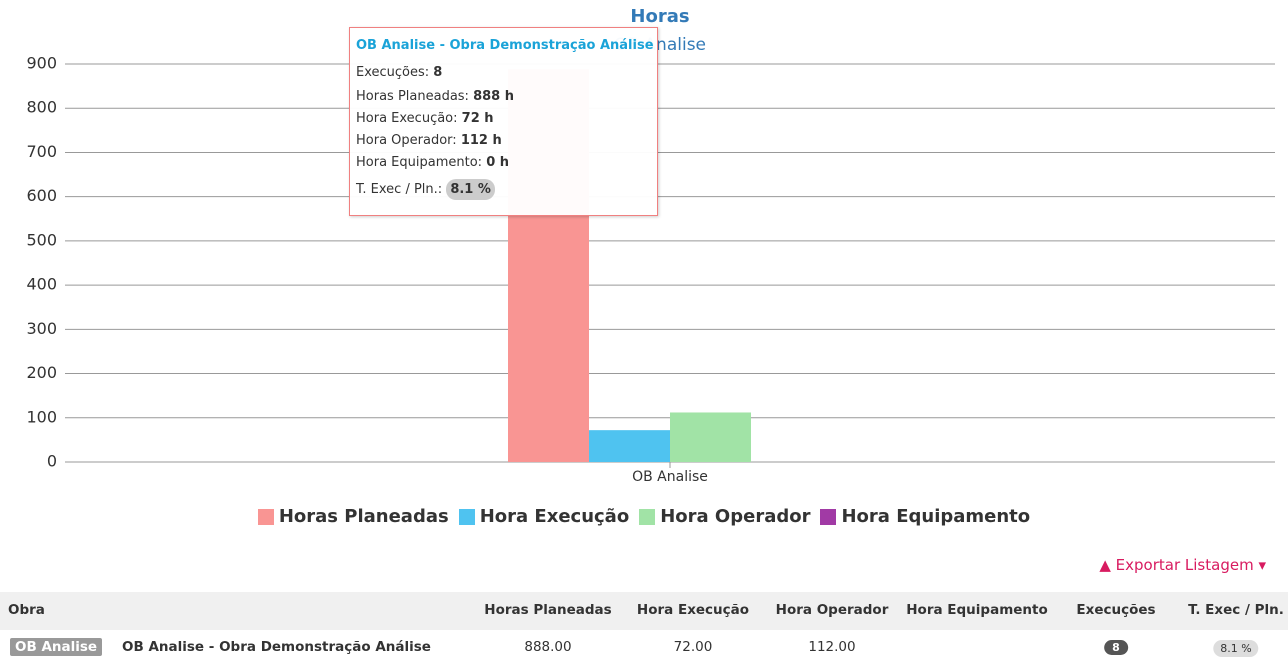  What do you see at coordinates (52, 461) in the screenshot?
I see `y-tick-label: 0` at bounding box center [52, 461].